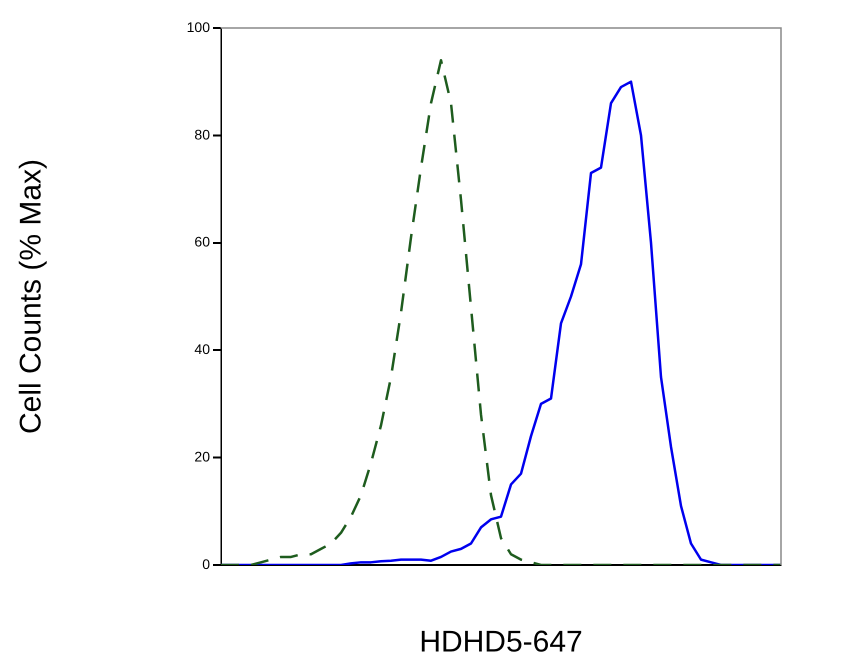 The width and height of the screenshot is (866, 665). What do you see at coordinates (206, 564) in the screenshot?
I see `y-tick-label: 0` at bounding box center [206, 564].